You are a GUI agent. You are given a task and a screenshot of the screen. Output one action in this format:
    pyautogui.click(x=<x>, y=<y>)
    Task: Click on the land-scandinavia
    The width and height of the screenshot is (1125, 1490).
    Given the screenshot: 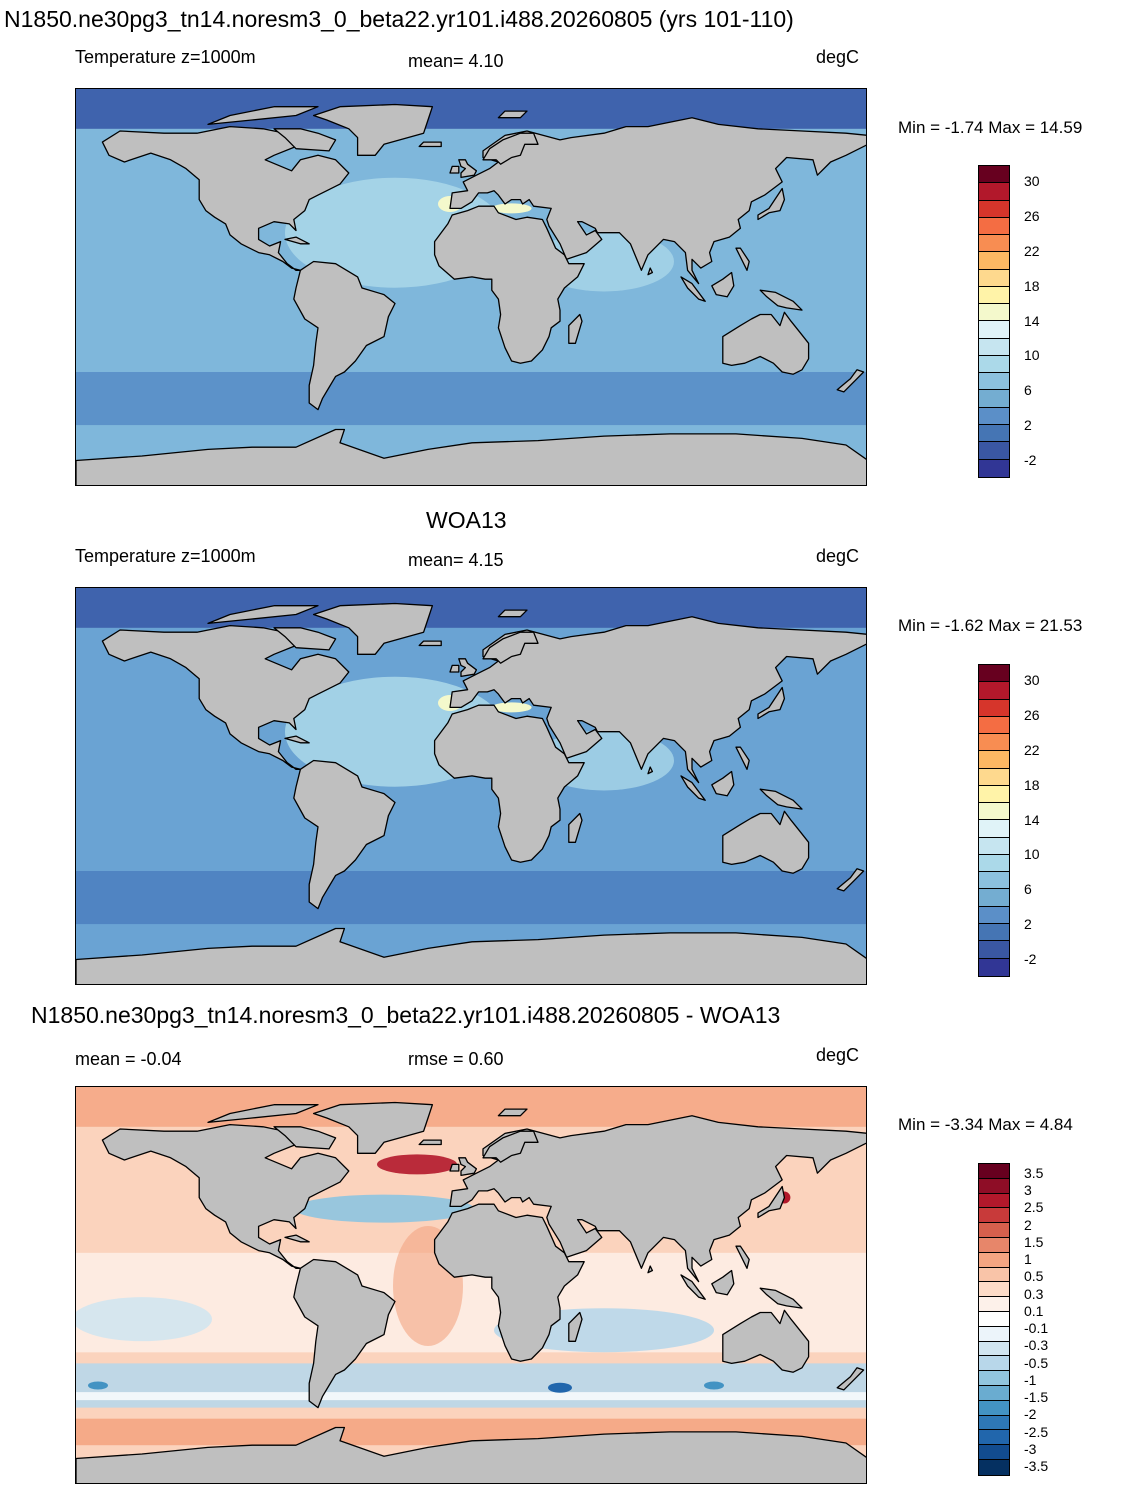 What is the action you would take?
    pyautogui.click(x=510, y=148)
    